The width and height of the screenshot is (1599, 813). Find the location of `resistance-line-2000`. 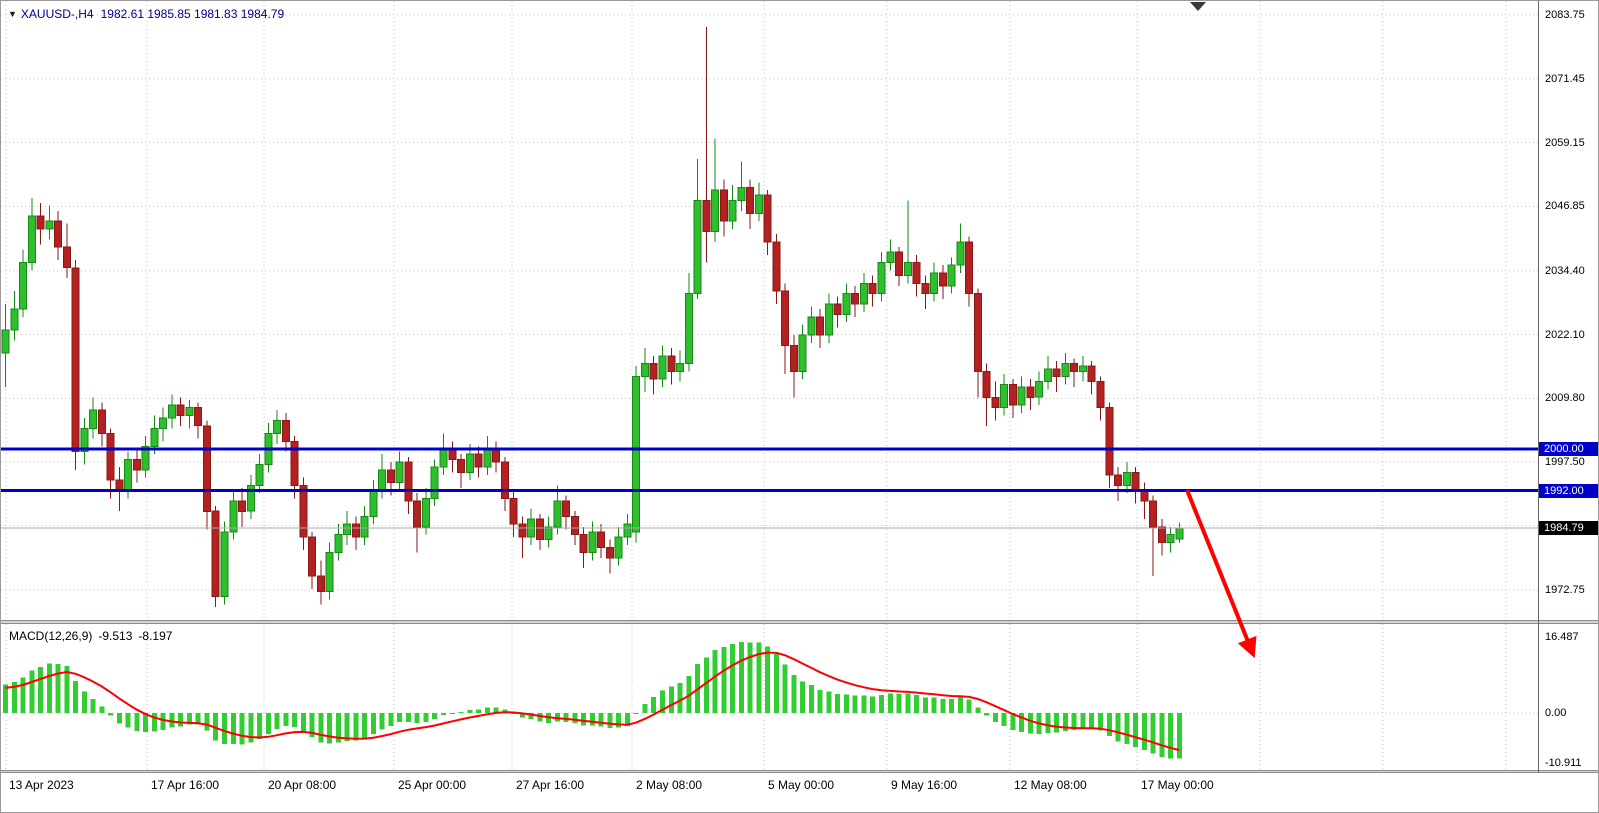

resistance-line-2000 is located at coordinates (769, 449).